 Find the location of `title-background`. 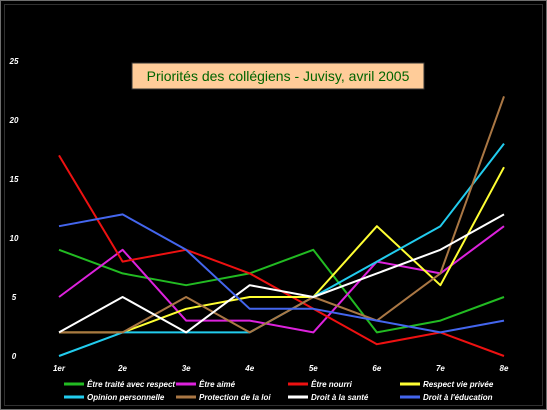

title-background is located at coordinates (278, 76).